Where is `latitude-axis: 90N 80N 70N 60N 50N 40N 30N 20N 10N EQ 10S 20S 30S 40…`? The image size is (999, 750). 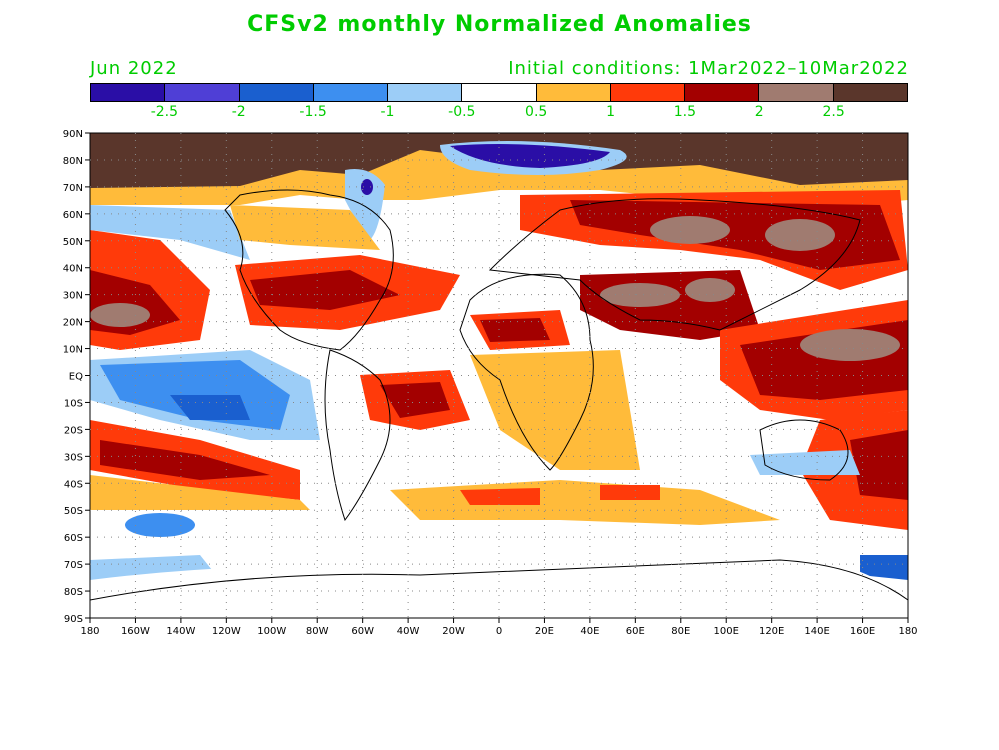
latitude-axis: 90N 80N 70N 60N 50N 40N 30N 20N 10N EQ 10S 20S 30S 40… is located at coordinates (76, 377).